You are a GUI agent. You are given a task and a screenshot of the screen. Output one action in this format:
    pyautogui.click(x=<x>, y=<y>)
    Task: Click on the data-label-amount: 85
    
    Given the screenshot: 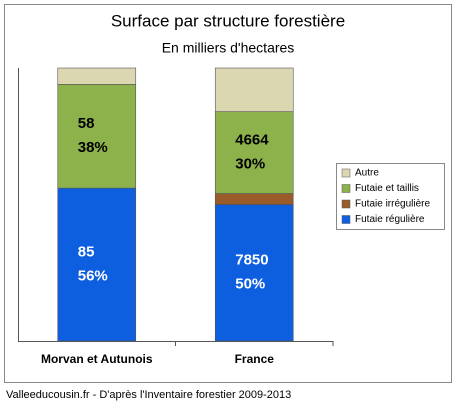 What is the action you would take?
    pyautogui.click(x=86, y=252)
    